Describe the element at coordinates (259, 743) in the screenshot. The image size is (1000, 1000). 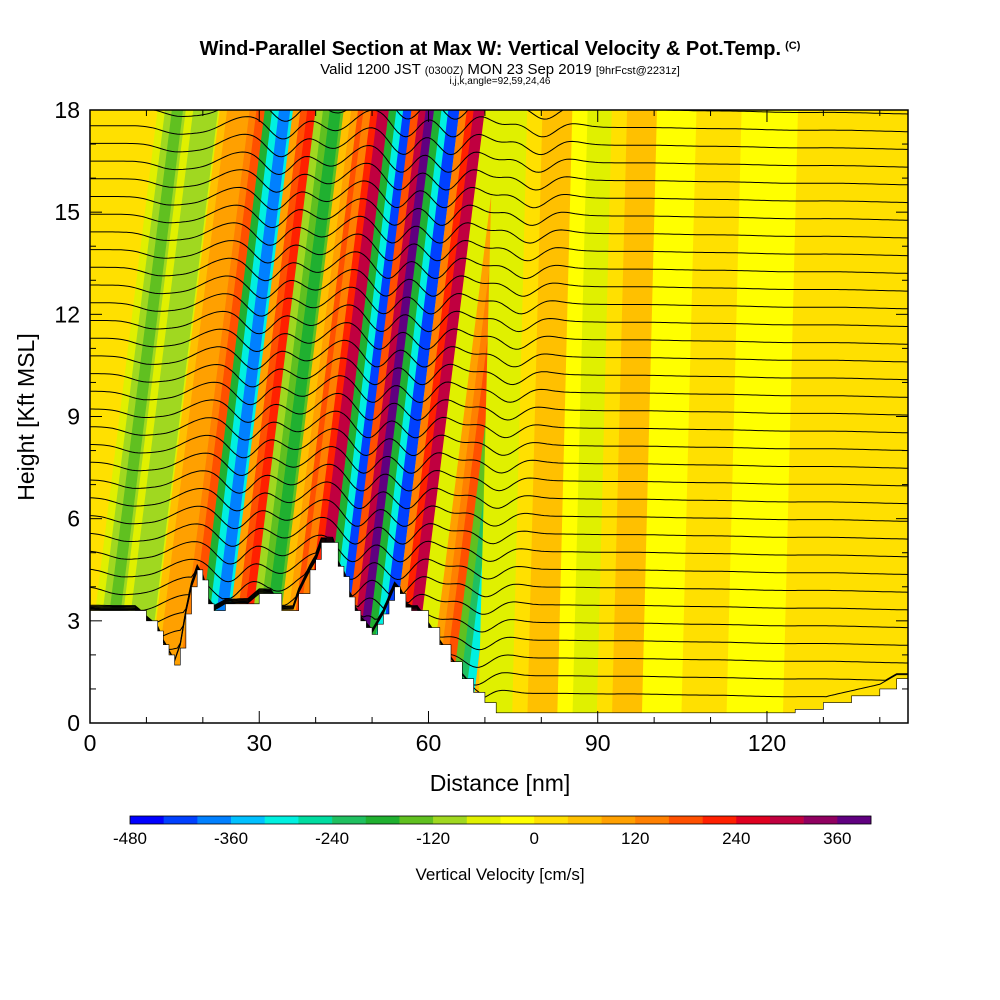
I see `x-tick-label-1: 30` at that location.